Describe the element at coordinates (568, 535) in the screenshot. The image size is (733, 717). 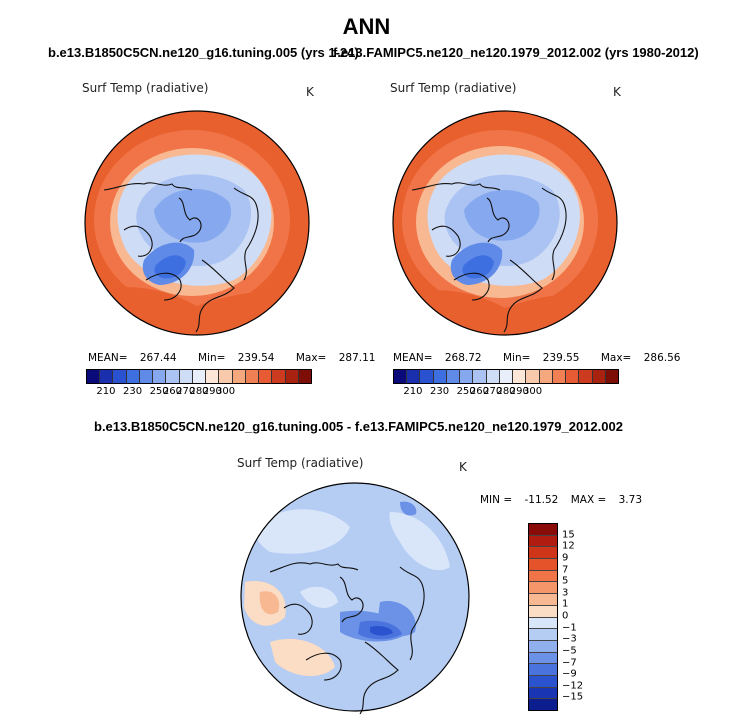
I see `diff-colorbar-tick-label: 15` at that location.